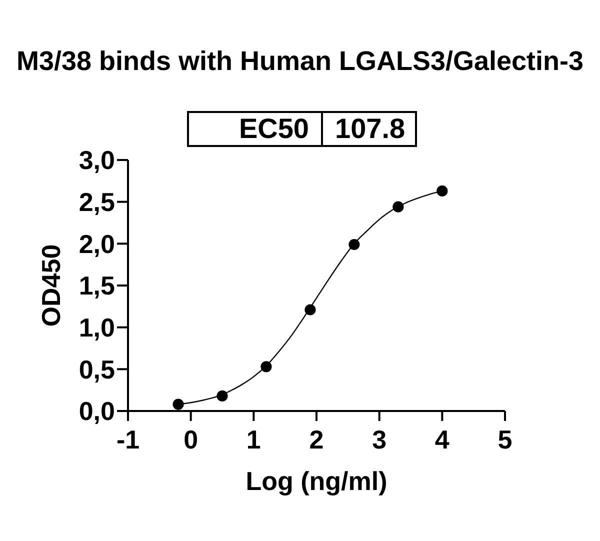  Describe the element at coordinates (128, 439) in the screenshot. I see `x-tick-label: -1` at that location.